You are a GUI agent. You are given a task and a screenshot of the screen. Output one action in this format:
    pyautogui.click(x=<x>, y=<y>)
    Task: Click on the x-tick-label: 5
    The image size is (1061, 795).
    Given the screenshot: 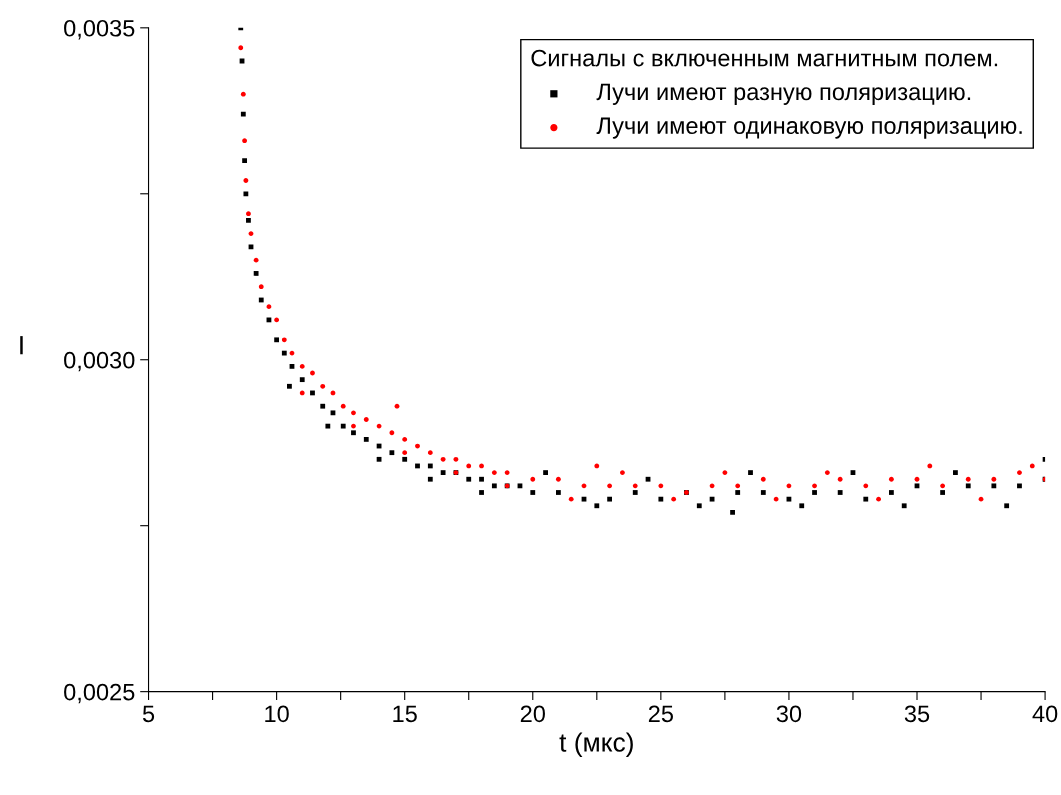 What is the action you would take?
    pyautogui.click(x=148, y=714)
    